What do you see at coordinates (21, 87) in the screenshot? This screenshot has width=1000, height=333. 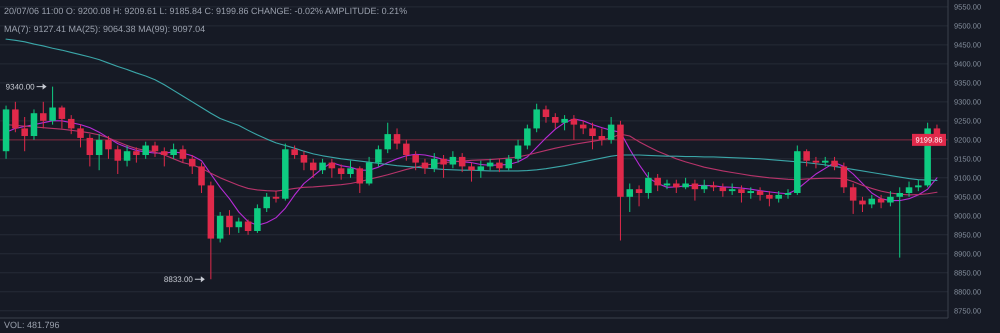 I see `annotation: 9340.00` at bounding box center [21, 87].